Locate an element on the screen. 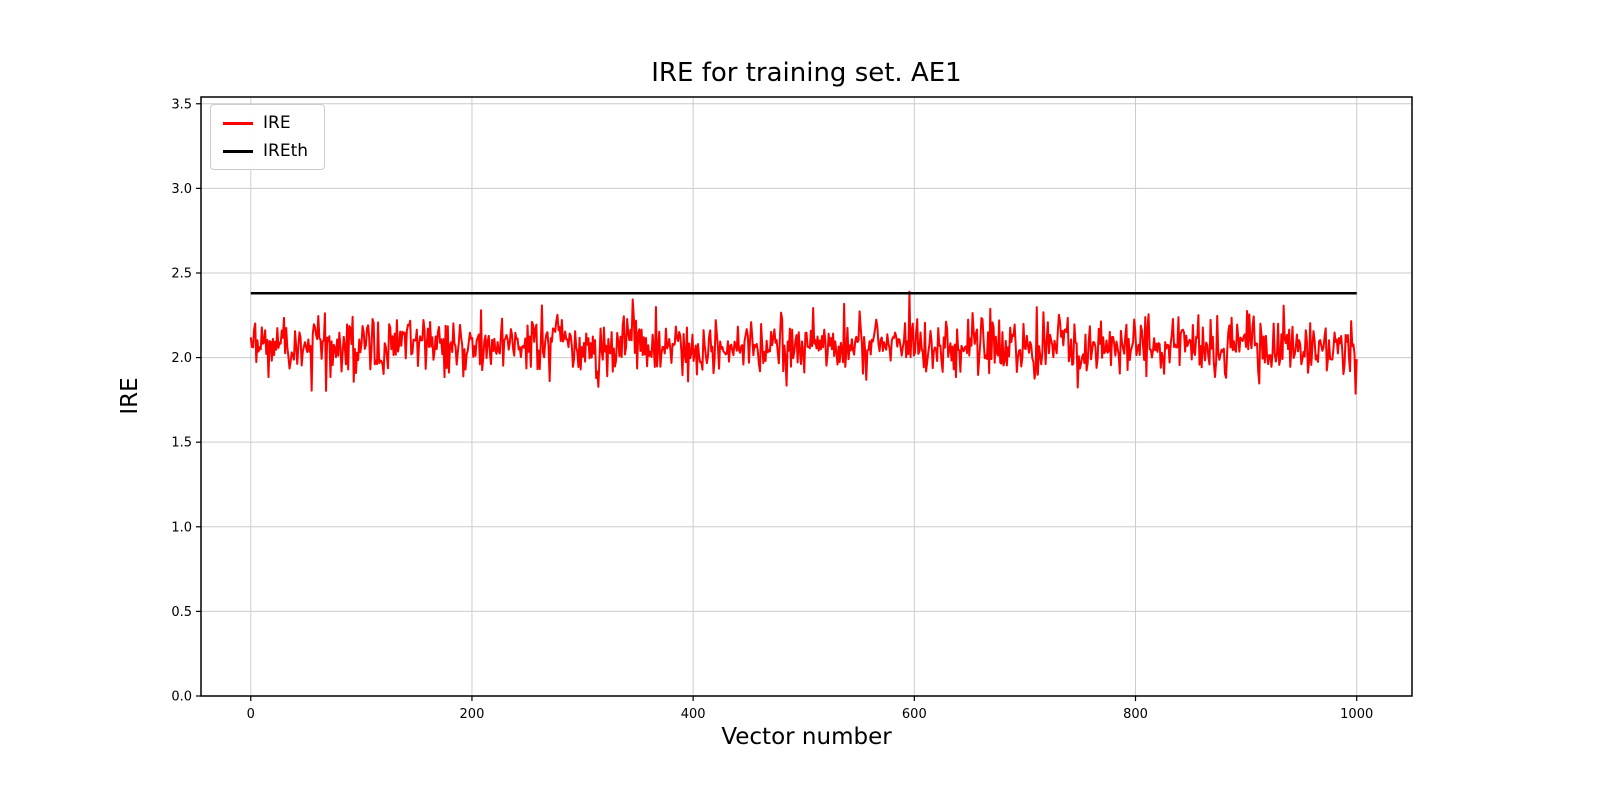 The image size is (1600, 800). legend: IRE IREth is located at coordinates (268, 137).